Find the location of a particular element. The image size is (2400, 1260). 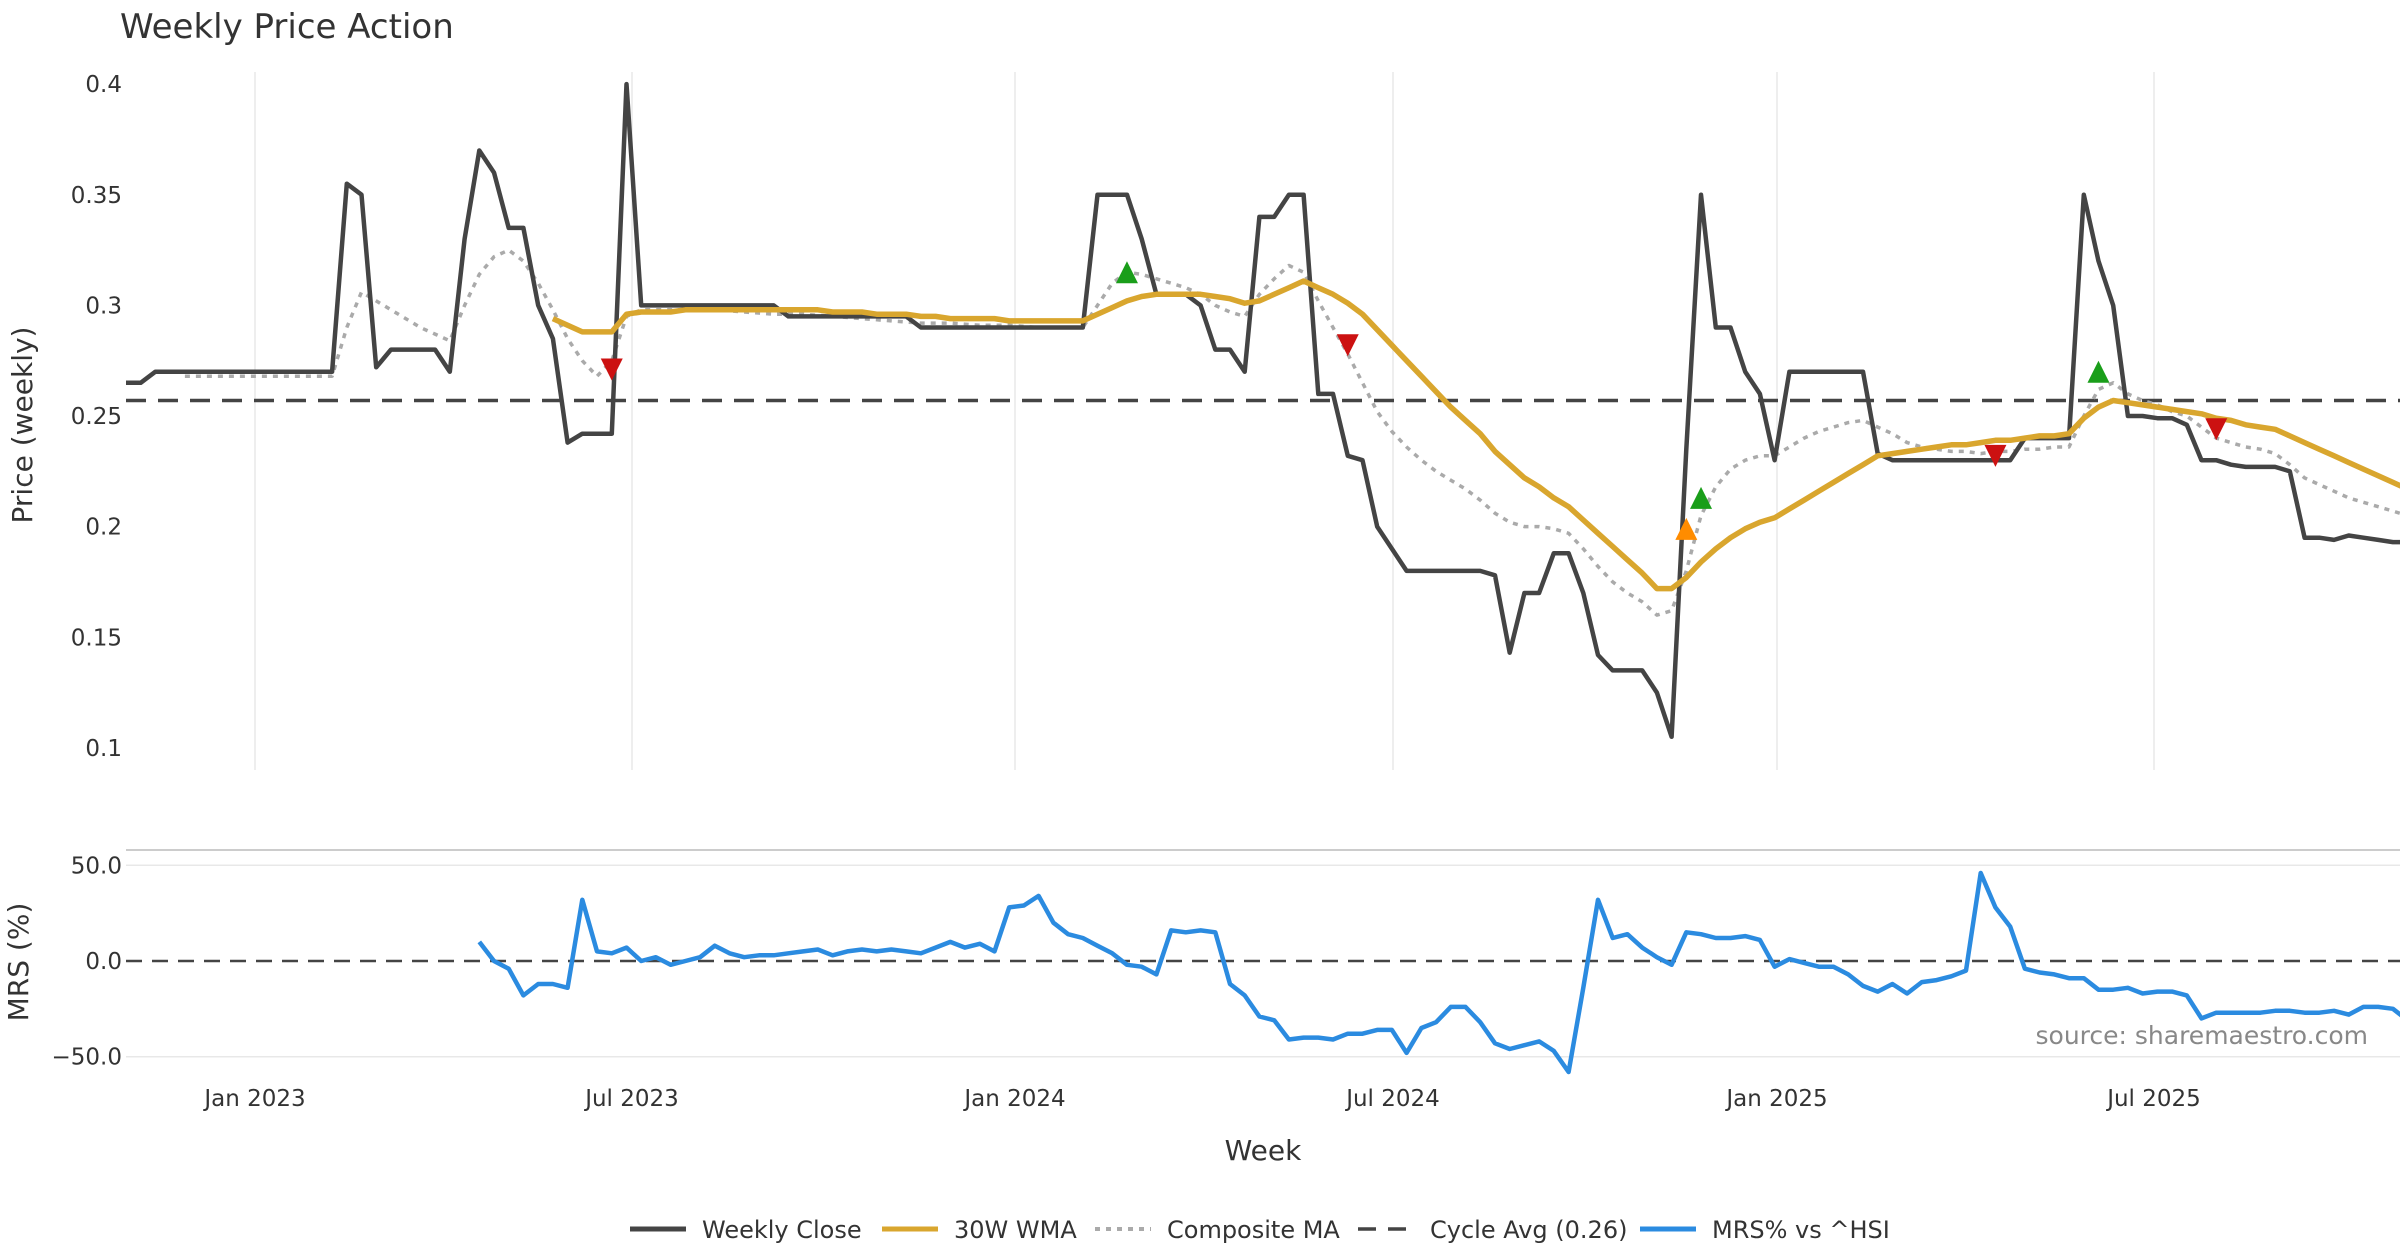

mrs-y-tick-label: 0.0 is located at coordinates (103, 962).